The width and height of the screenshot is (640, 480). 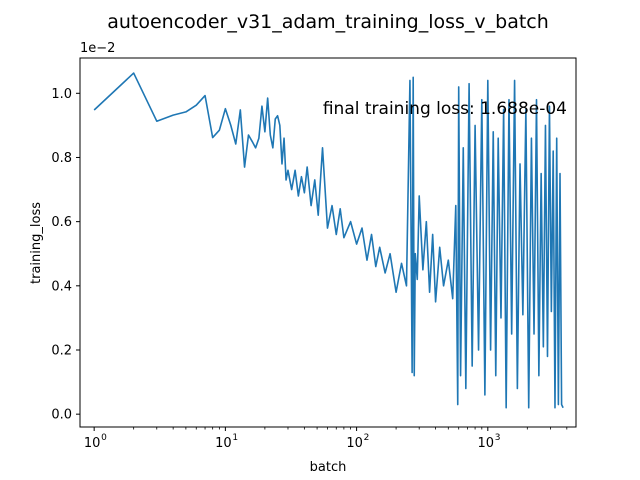 I want to click on x-axis-label: batch, so click(x=328, y=467).